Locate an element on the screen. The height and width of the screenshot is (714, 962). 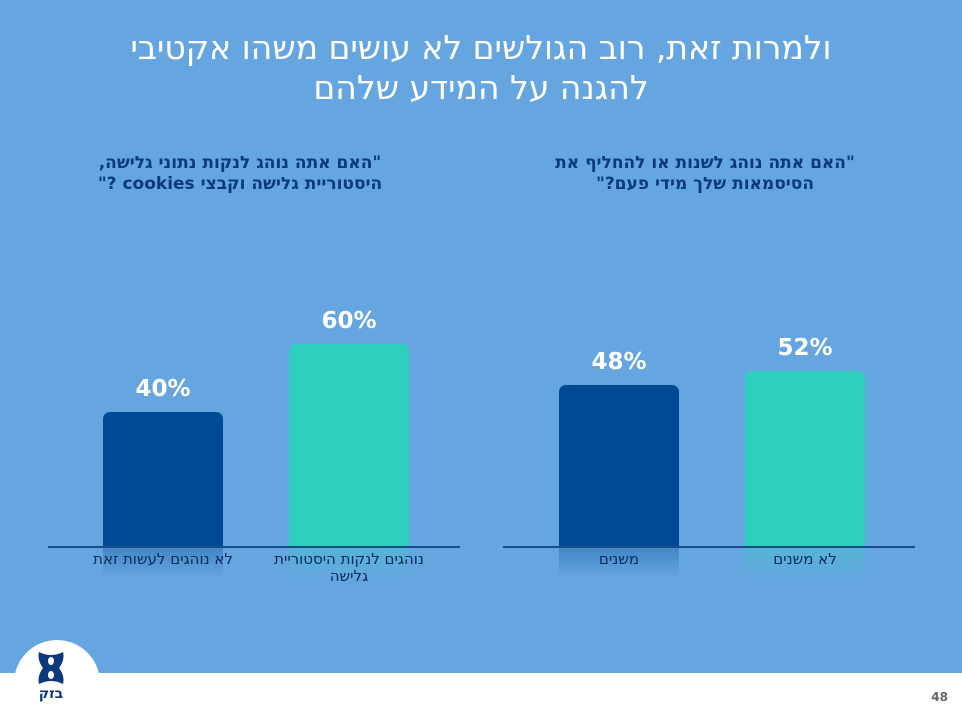
category-label: משנים is located at coordinates (619, 559).